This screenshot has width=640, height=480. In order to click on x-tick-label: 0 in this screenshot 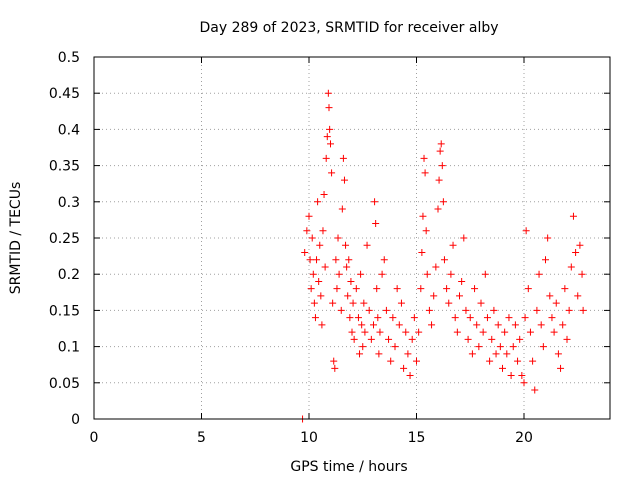, I will do `click(94, 438)`.